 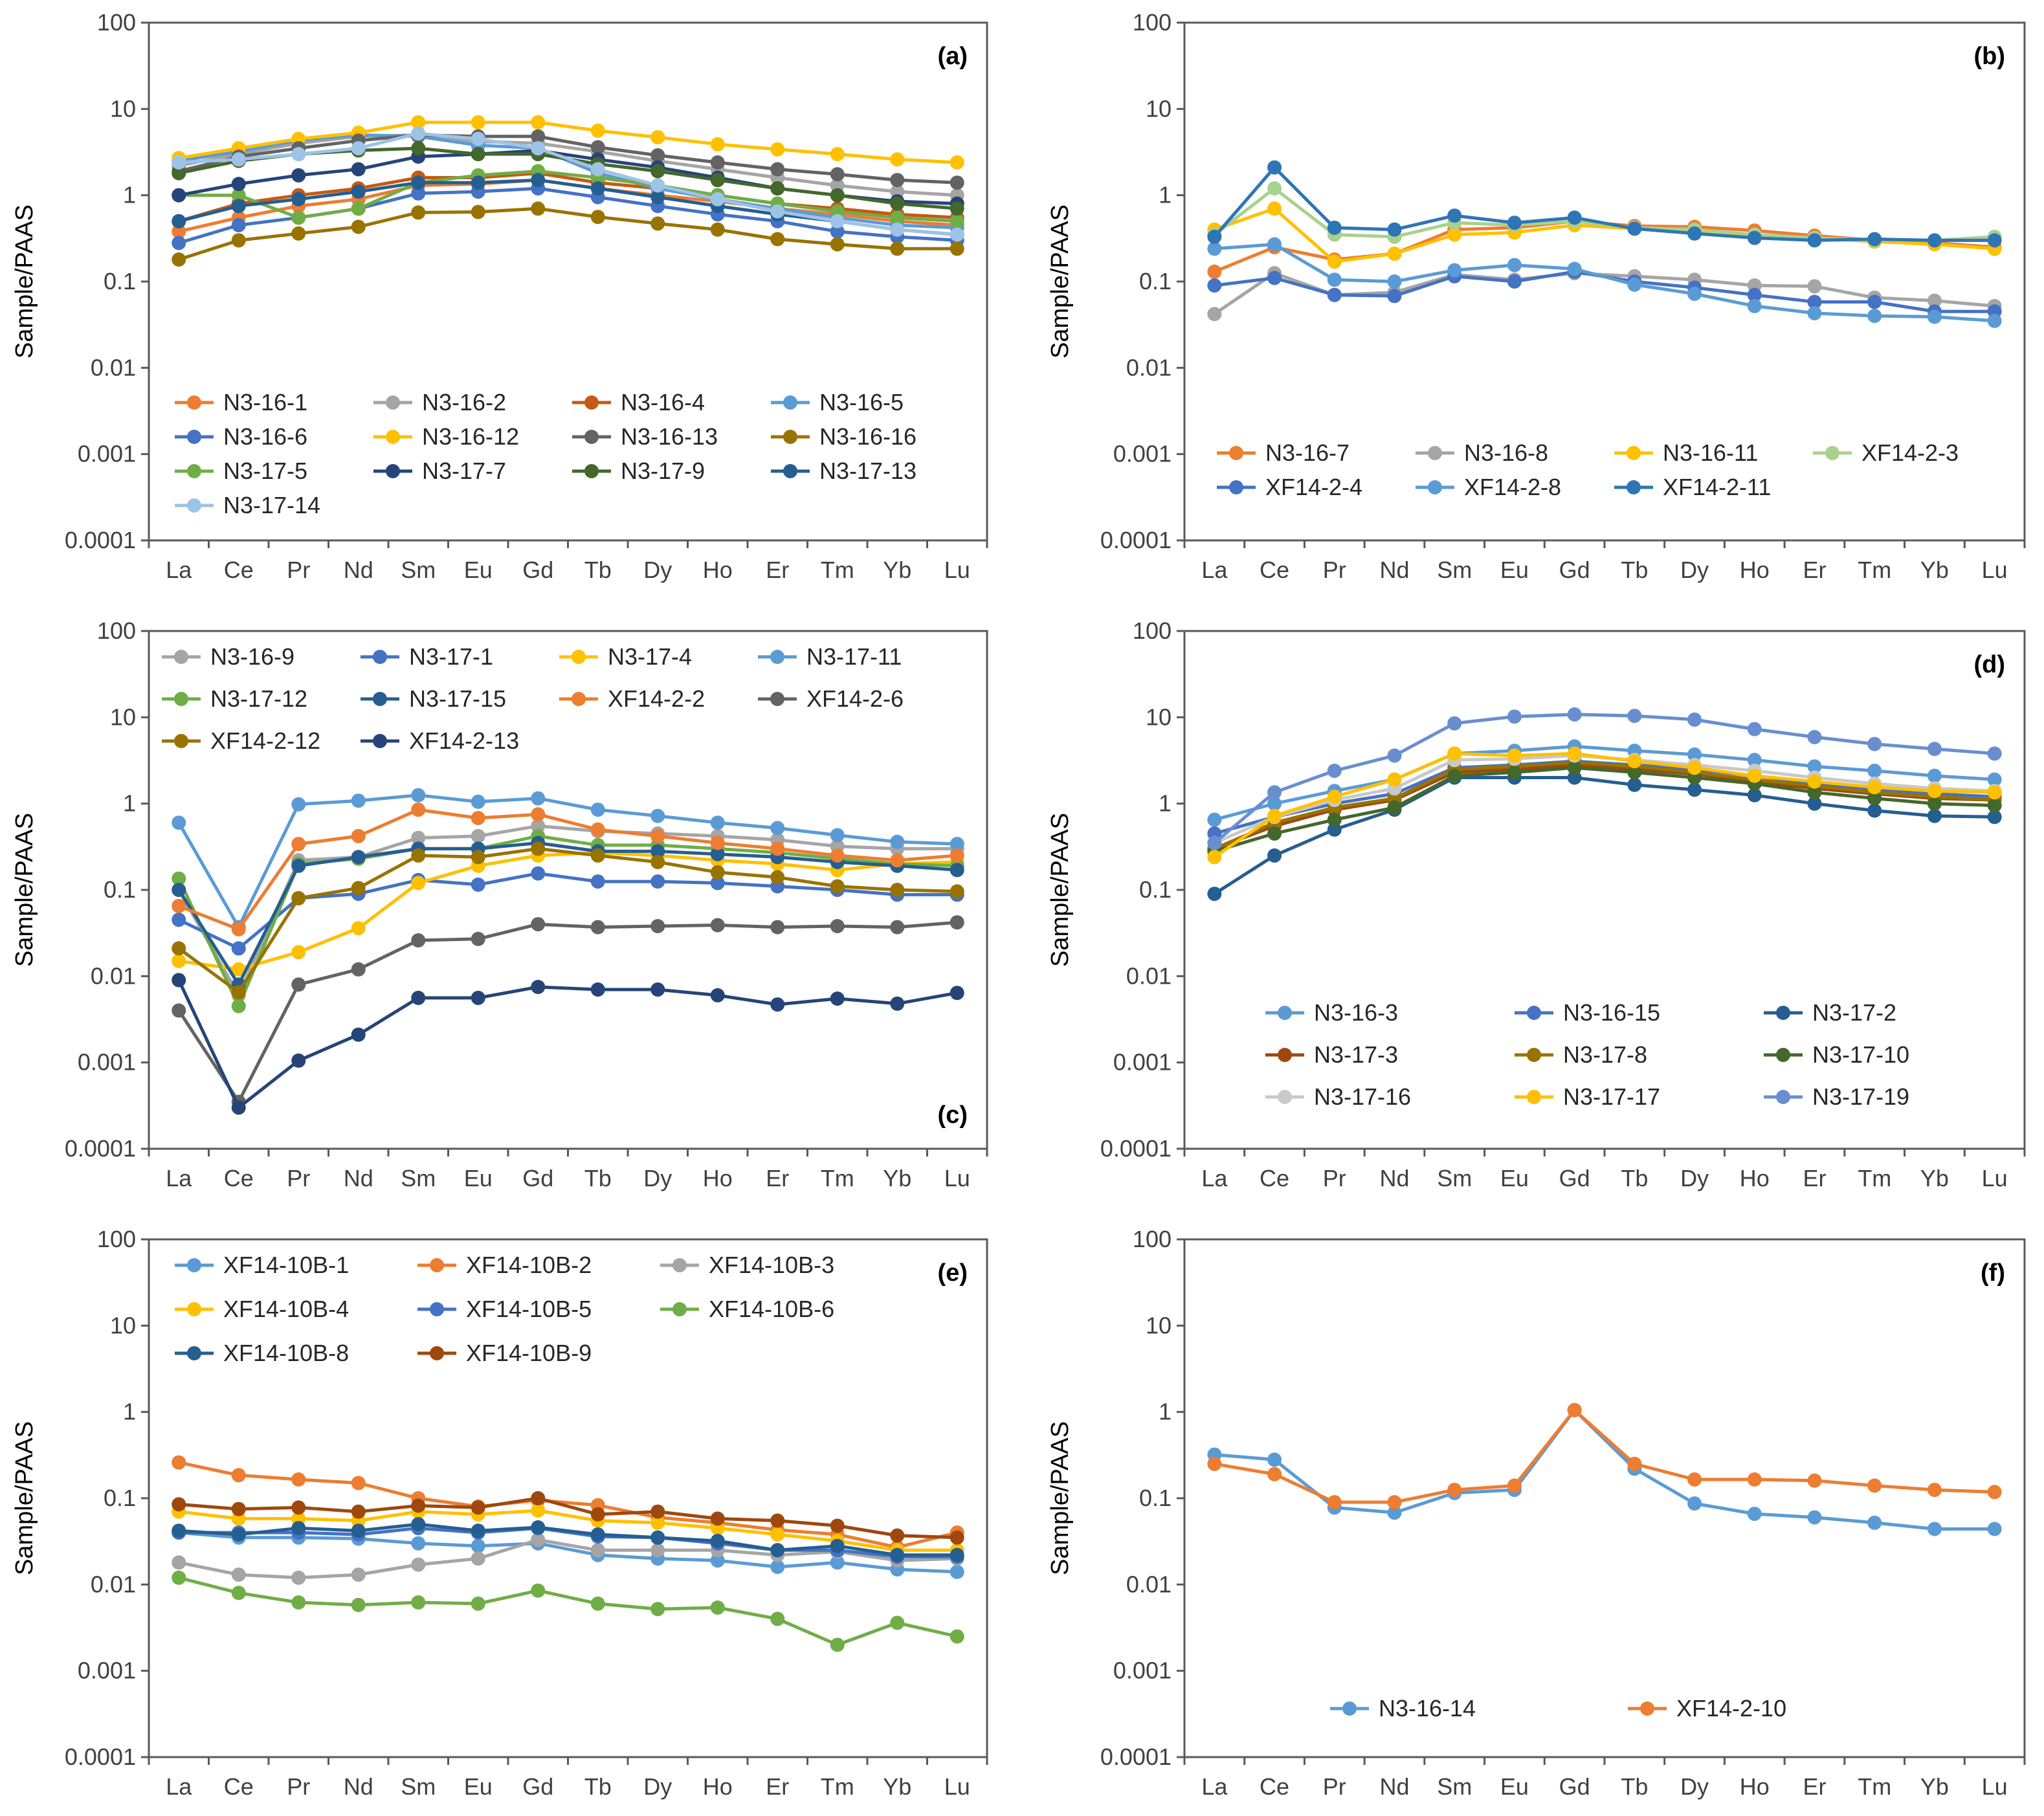 I want to click on data-point-xf14-2-6-tb, so click(x=598, y=928).